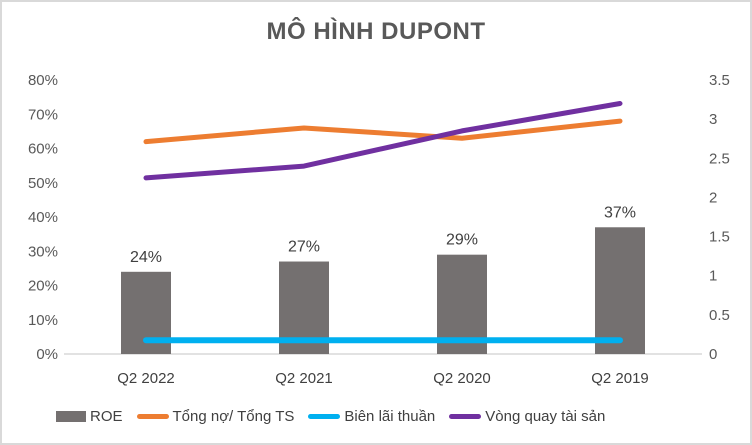 Image resolution: width=752 pixels, height=445 pixels. Describe the element at coordinates (43, 114) in the screenshot. I see `left-axis-tick-label: 70%` at that location.